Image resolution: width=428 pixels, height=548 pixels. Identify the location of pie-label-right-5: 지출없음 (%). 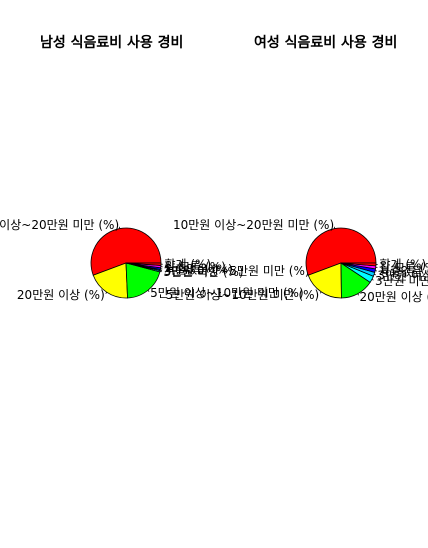
(403, 271).